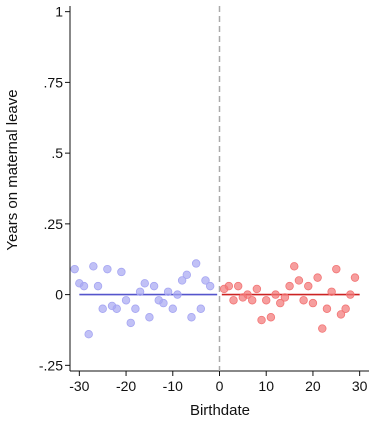 The height and width of the screenshot is (421, 370). What do you see at coordinates (59, 12) in the screenshot?
I see `y-tick-label: 1` at bounding box center [59, 12].